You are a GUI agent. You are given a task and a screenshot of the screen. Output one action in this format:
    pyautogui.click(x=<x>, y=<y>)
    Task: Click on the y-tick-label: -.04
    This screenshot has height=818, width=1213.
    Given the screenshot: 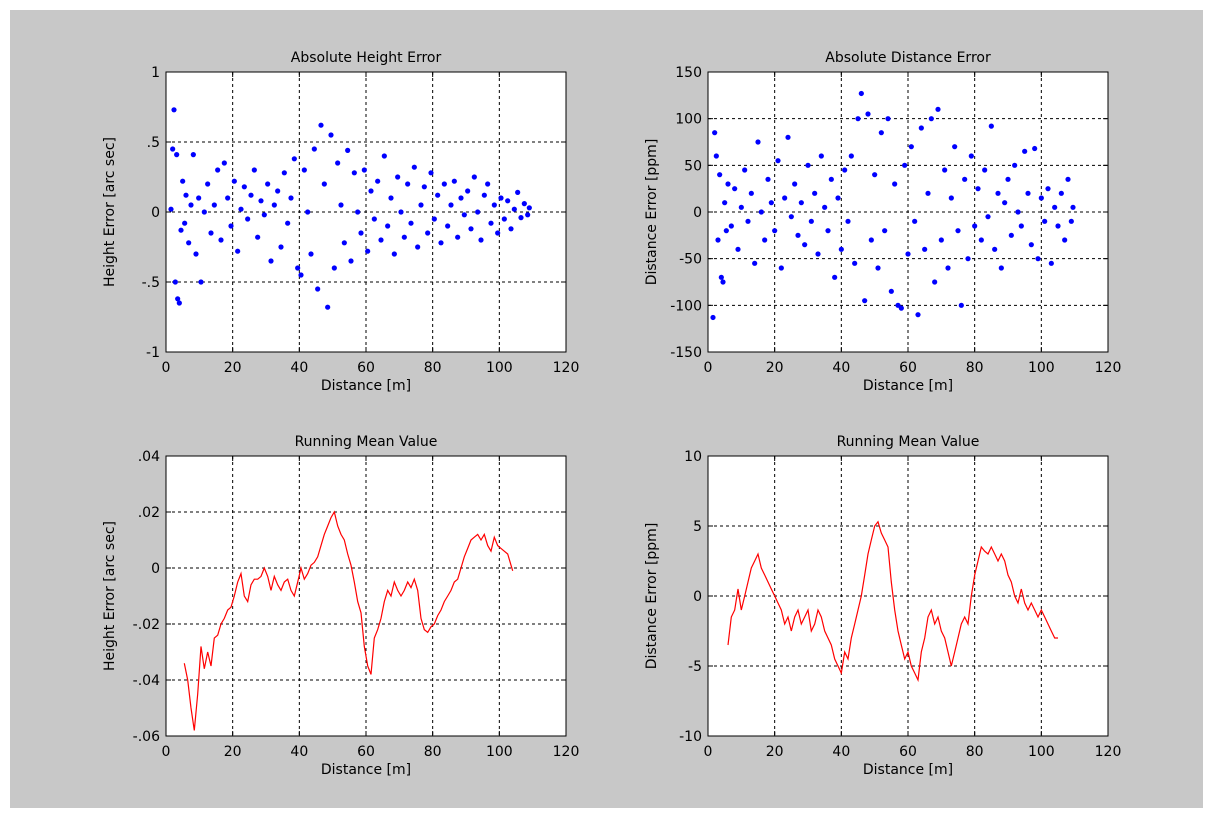 What is the action you would take?
    pyautogui.click(x=146, y=681)
    